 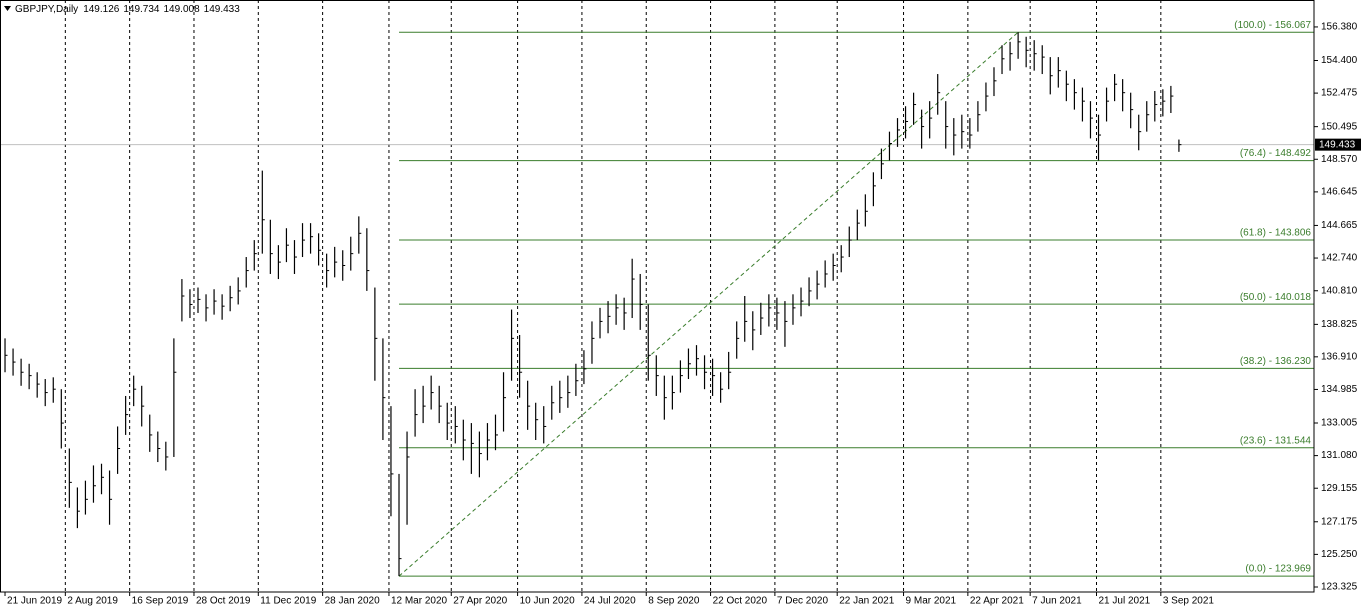 What do you see at coordinates (931, 601) in the screenshot?
I see `x-tick-label: 9 Mar 2021` at bounding box center [931, 601].